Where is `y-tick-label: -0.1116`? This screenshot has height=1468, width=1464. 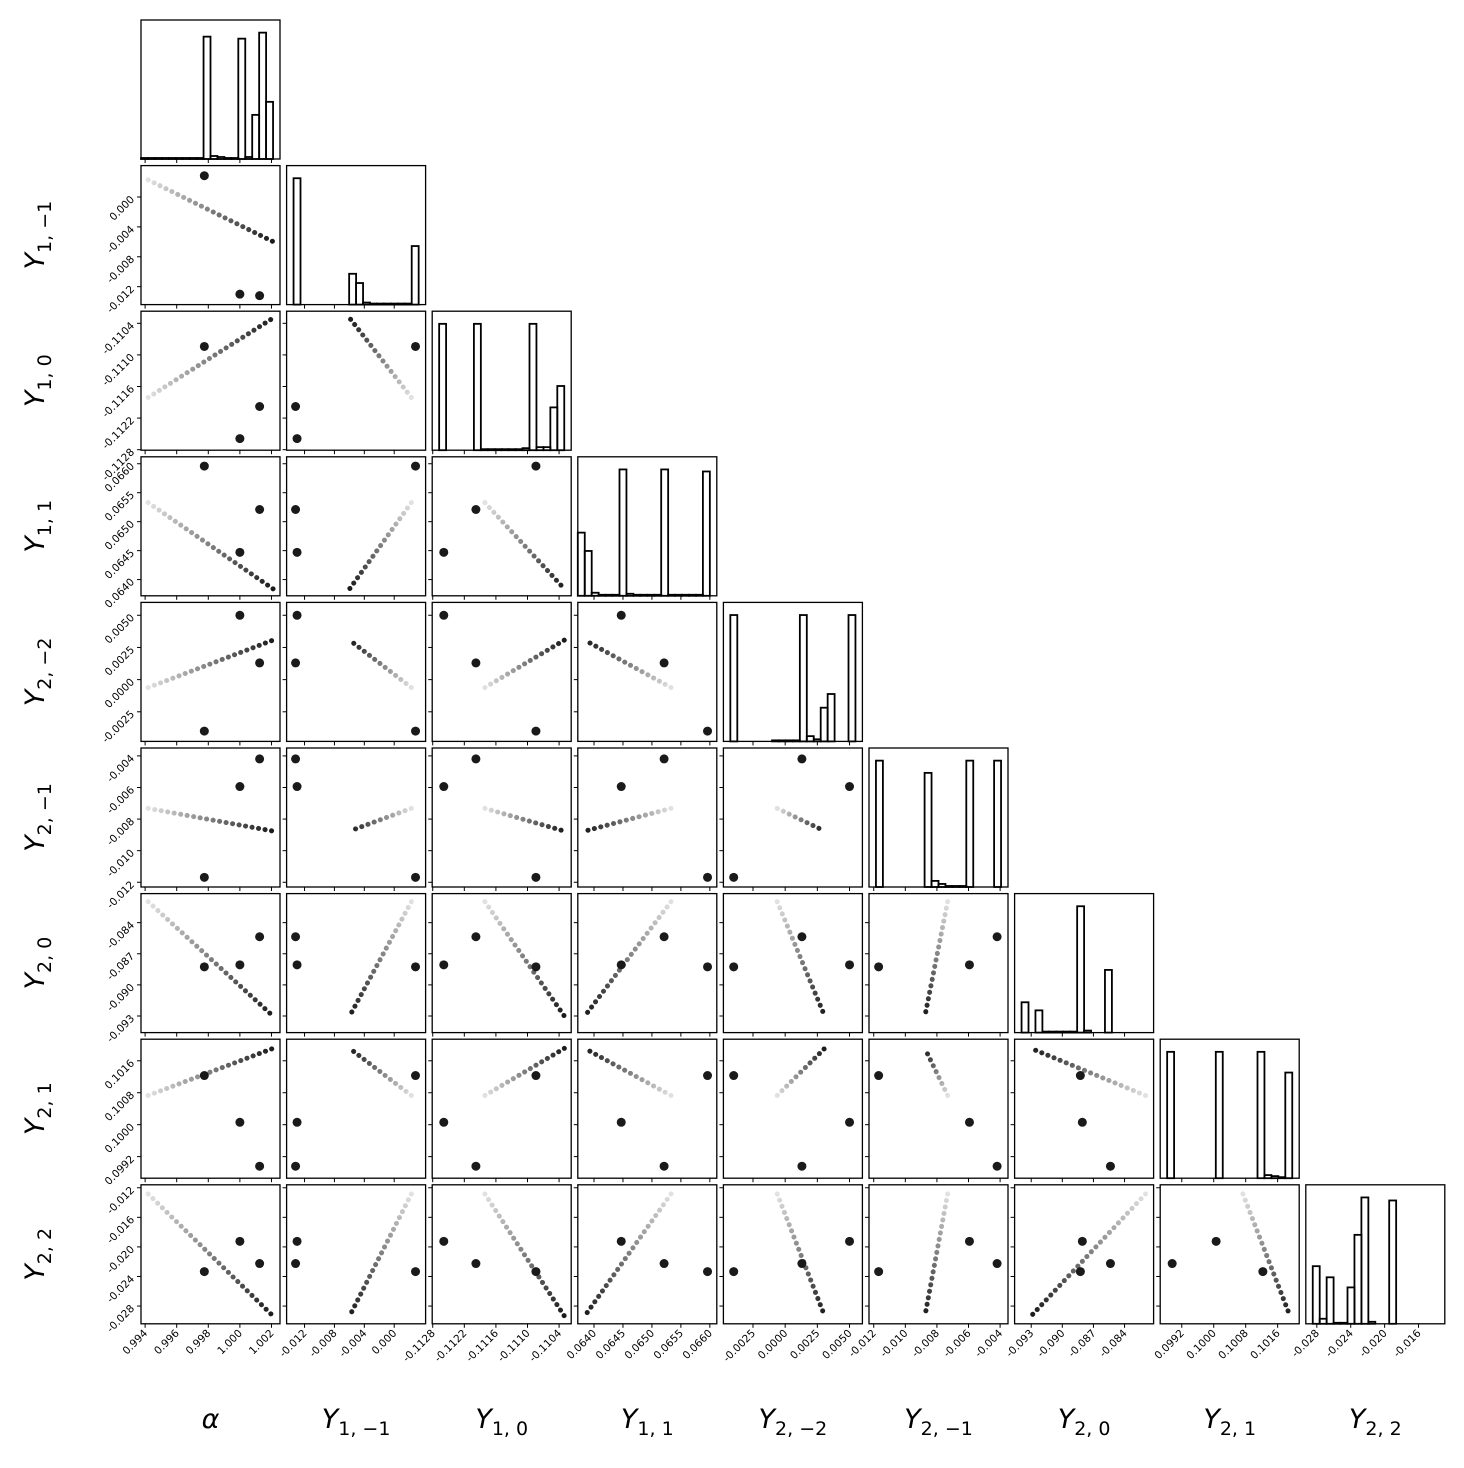
y-tick-label: -0.1116 is located at coordinates (118, 401).